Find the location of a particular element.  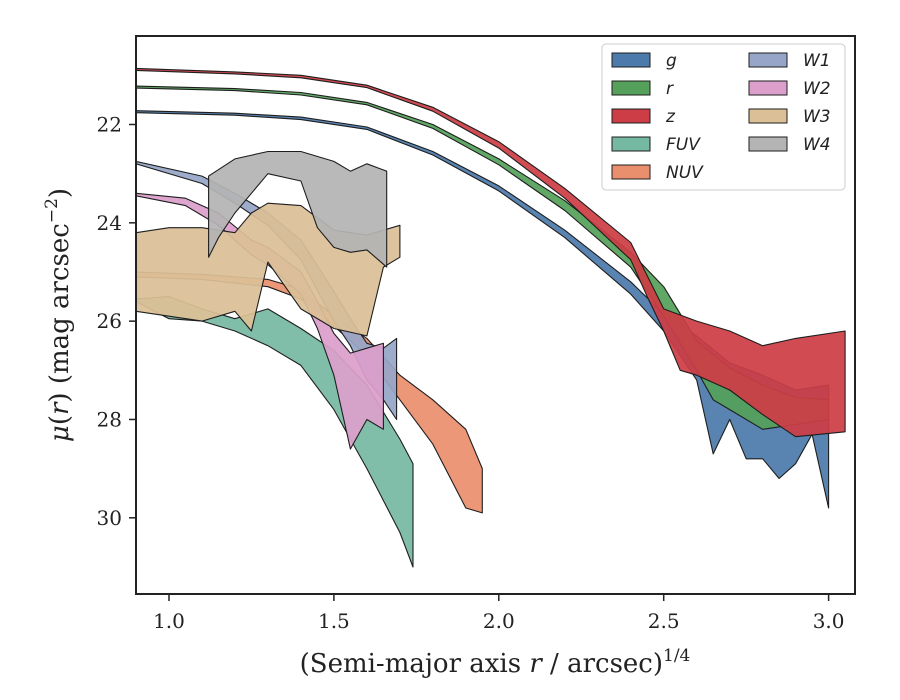

legend: grz FUV NUV W1 W2 W3 W4 is located at coordinates (723, 117).